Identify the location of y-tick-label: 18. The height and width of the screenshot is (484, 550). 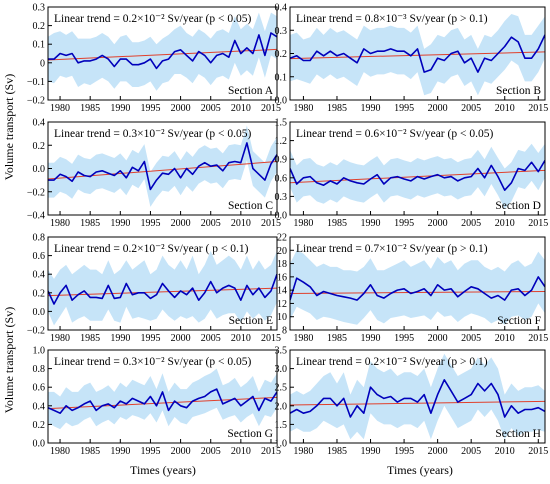
(282, 264).